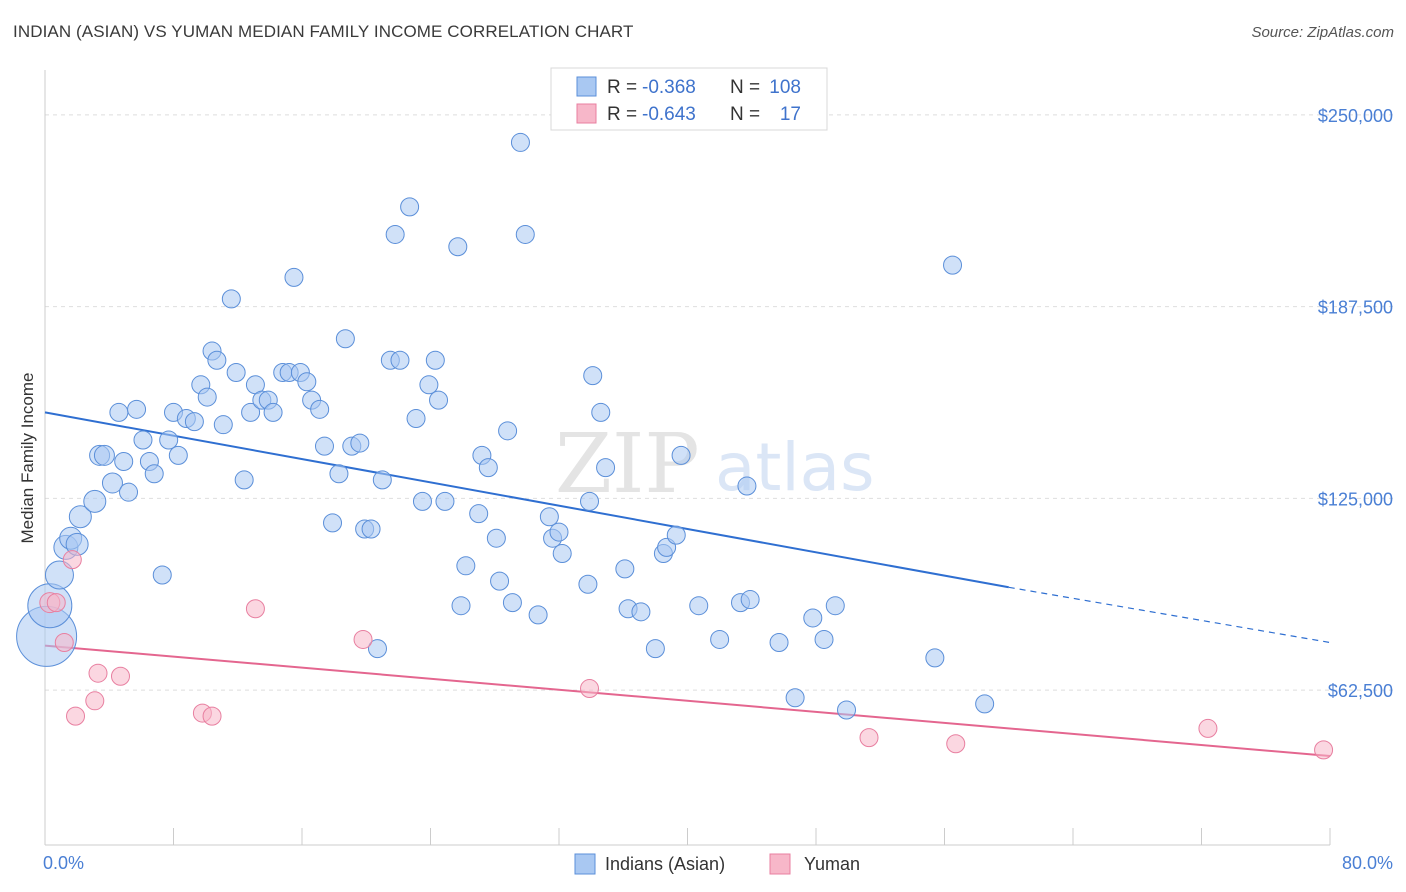  I want to click on legend-r-value-2: -0.643, so click(669, 114).